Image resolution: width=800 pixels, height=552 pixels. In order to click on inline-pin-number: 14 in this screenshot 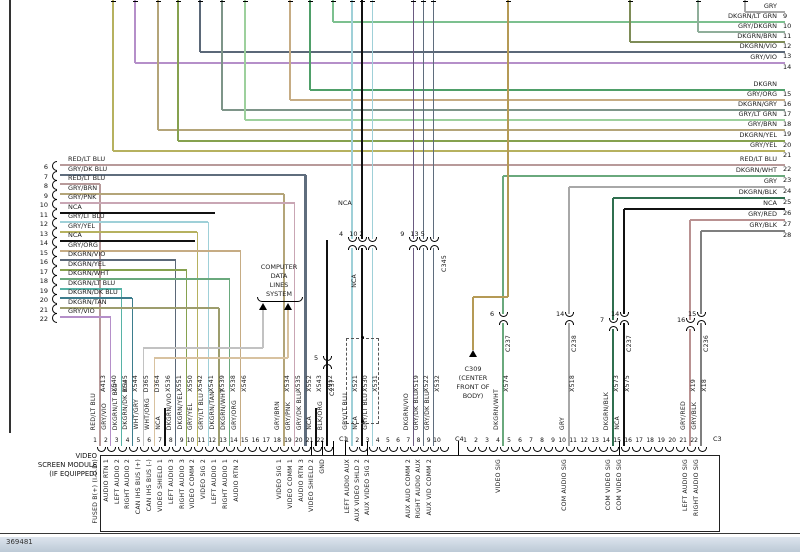, I will do `click(560, 314)`.